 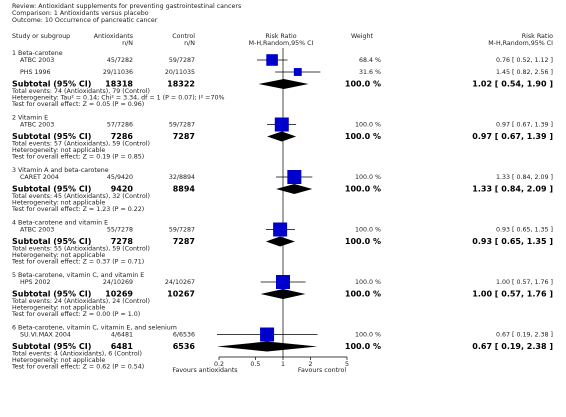 What do you see at coordinates (41, 36) in the screenshot?
I see `column-header: Study or subgroup` at bounding box center [41, 36].